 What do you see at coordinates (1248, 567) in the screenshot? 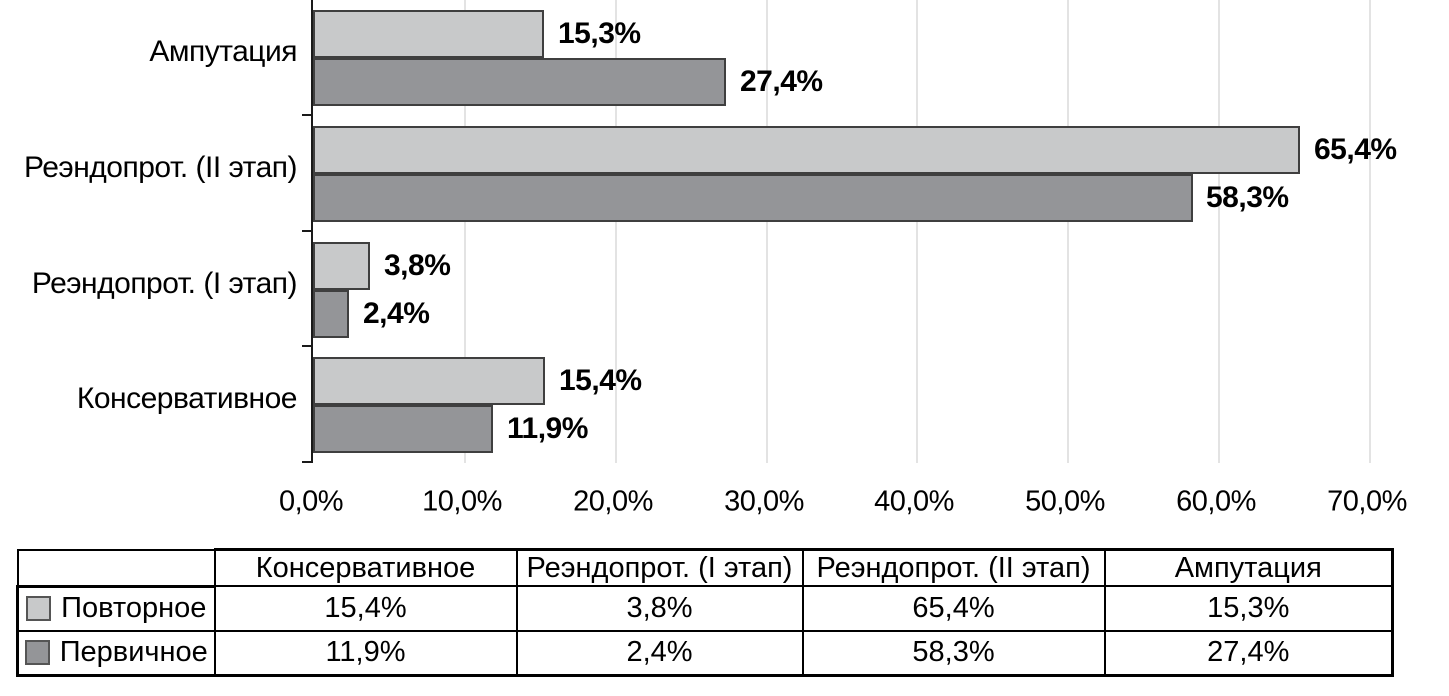
I see `column-header: Ампутация` at bounding box center [1248, 567].